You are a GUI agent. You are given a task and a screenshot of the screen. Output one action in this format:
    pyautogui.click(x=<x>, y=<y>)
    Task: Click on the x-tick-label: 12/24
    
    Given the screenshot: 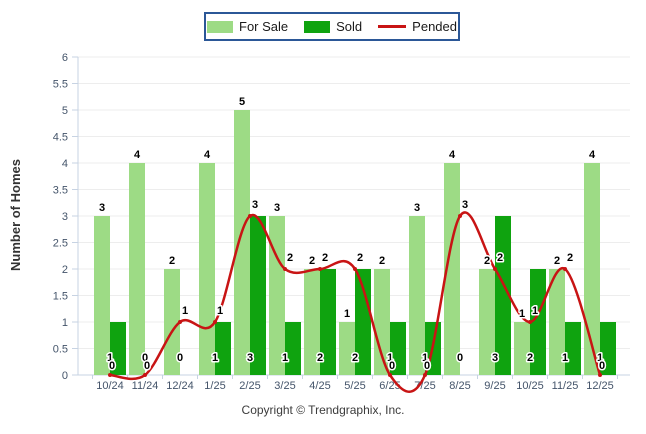 What is the action you would take?
    pyautogui.click(x=180, y=386)
    